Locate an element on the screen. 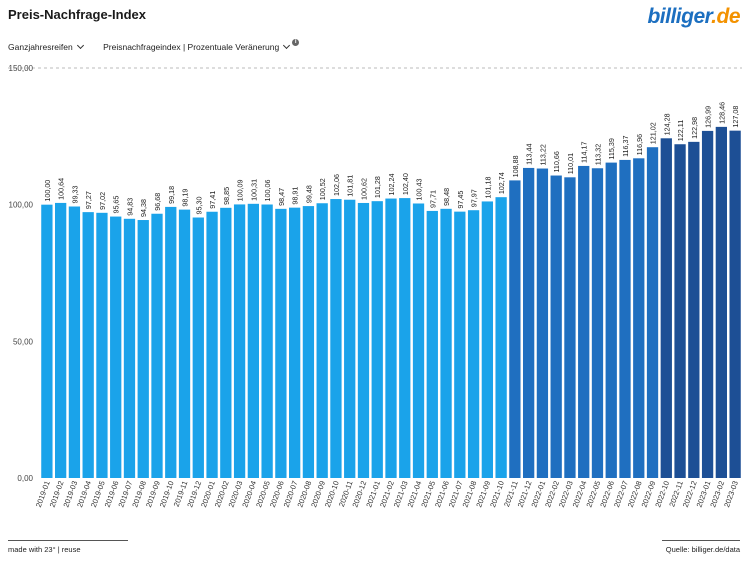  data-label: 94,83 is located at coordinates (129, 207).